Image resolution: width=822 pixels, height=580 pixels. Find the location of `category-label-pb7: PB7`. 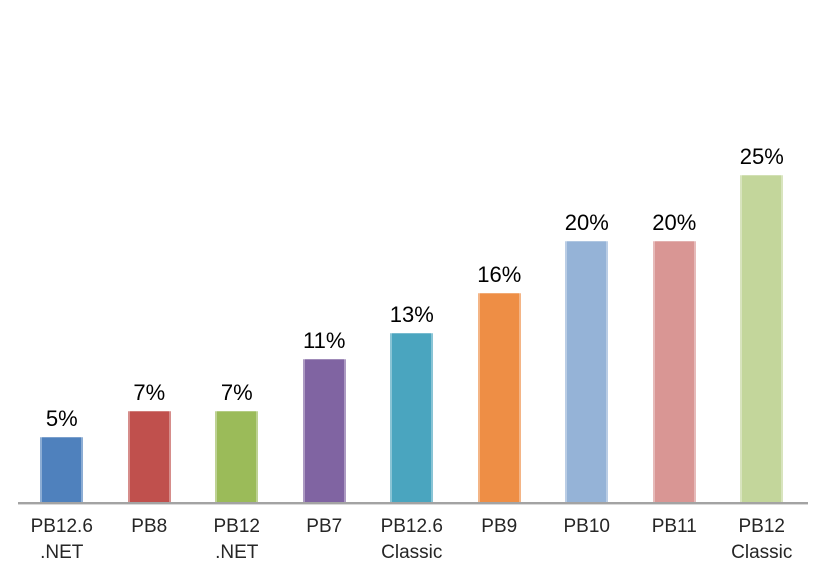

category-label-pb7: PB7 is located at coordinates (324, 526).